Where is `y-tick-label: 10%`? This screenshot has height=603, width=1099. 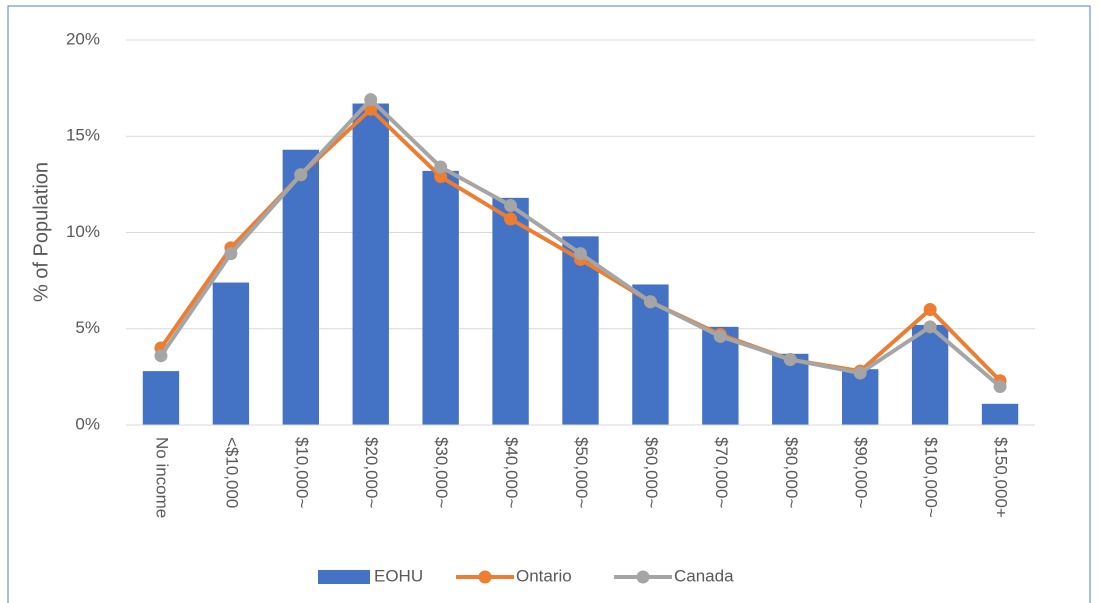
y-tick-label: 10% is located at coordinates (83, 231).